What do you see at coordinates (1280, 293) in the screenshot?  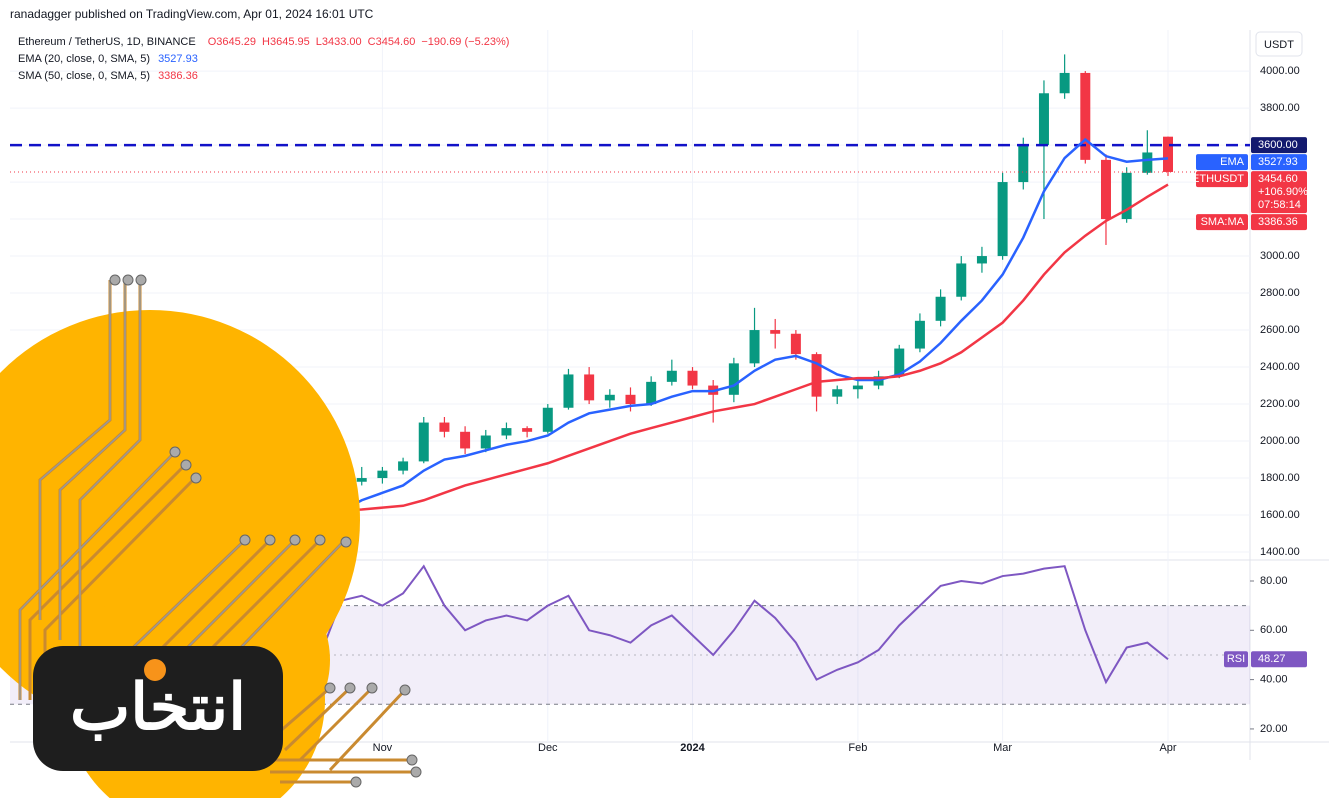 I see `y-tick-label: 2800.00` at bounding box center [1280, 293].